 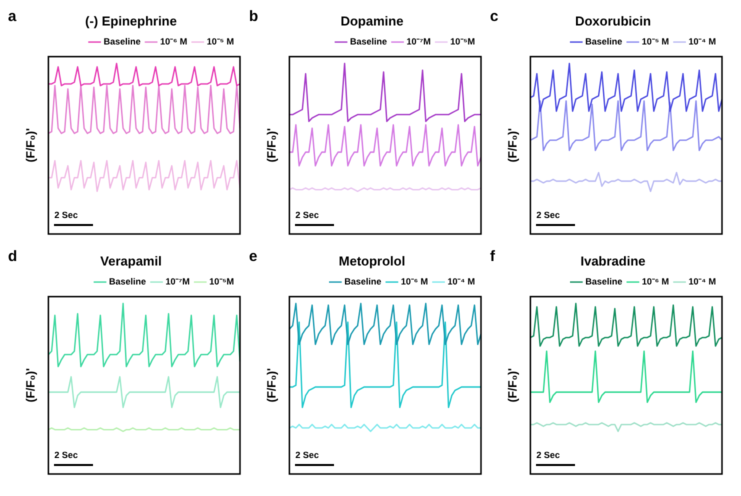 What do you see at coordinates (253, 256) in the screenshot?
I see `text: e` at bounding box center [253, 256].